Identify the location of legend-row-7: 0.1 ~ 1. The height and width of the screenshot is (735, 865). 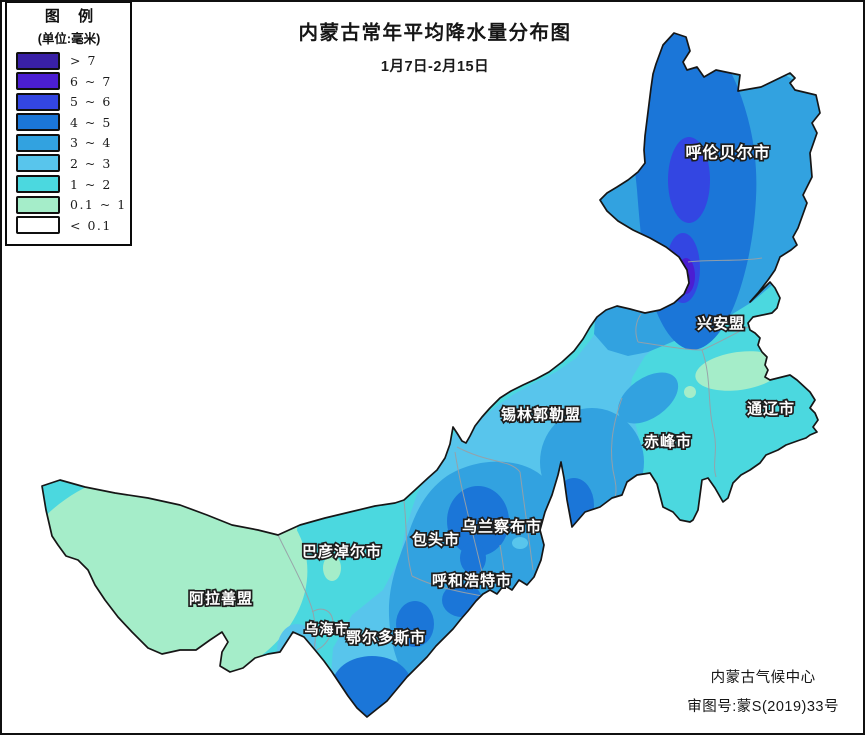
(71, 204).